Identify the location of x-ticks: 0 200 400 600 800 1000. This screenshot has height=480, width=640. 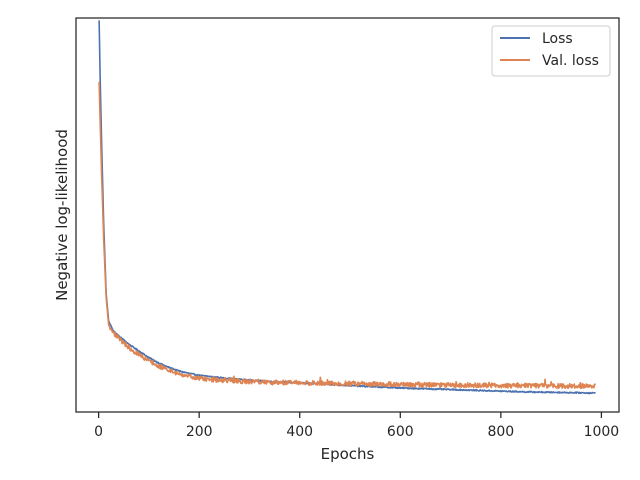
(356, 426).